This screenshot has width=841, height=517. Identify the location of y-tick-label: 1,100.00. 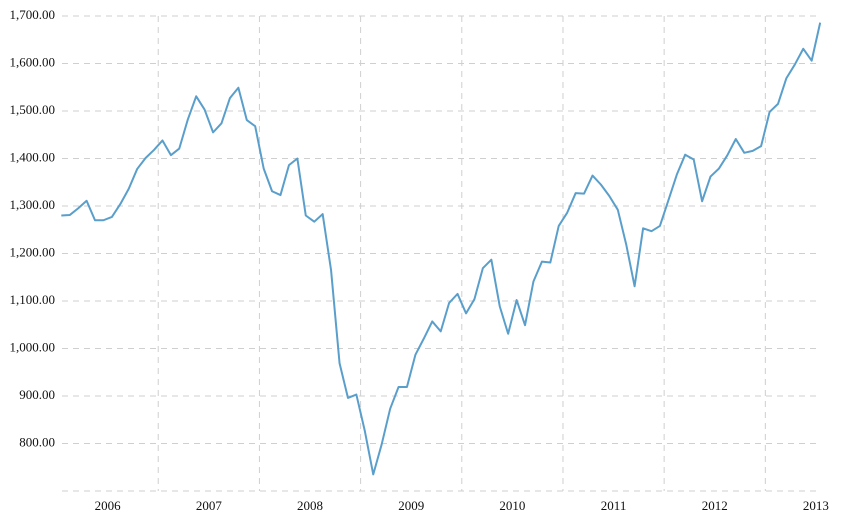
(33, 299).